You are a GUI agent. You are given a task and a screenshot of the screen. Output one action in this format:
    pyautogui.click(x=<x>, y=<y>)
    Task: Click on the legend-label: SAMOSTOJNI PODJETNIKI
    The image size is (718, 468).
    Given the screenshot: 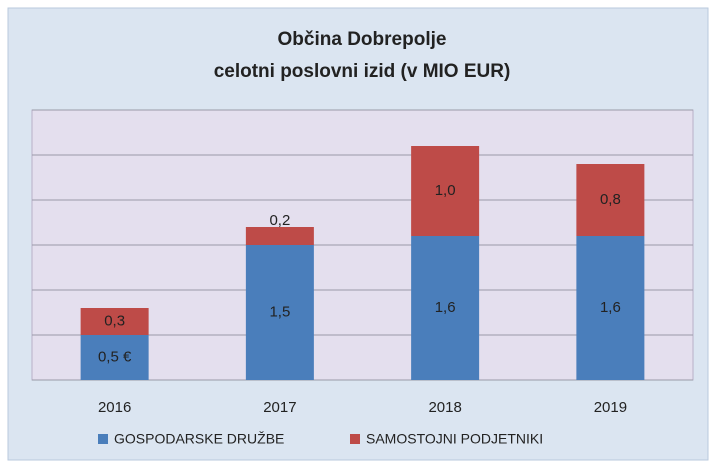 What is the action you would take?
    pyautogui.click(x=454, y=439)
    